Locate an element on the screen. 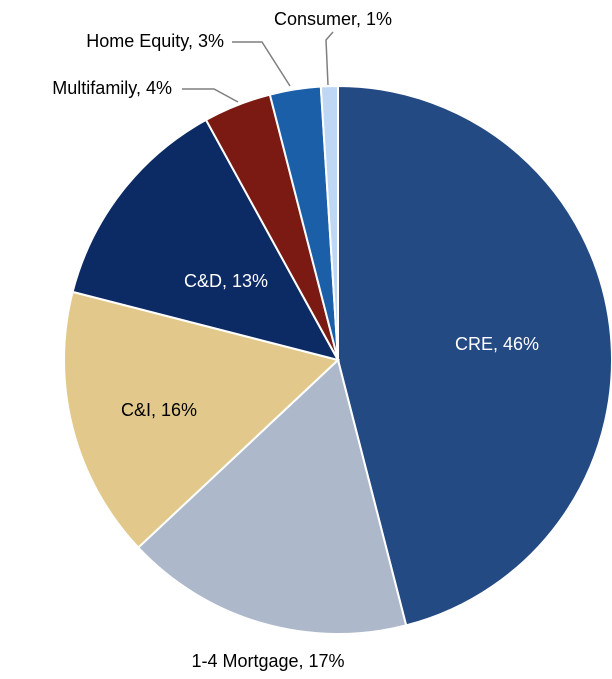 The height and width of the screenshot is (679, 612). slice-label: Consumer, 1% is located at coordinates (333, 19).